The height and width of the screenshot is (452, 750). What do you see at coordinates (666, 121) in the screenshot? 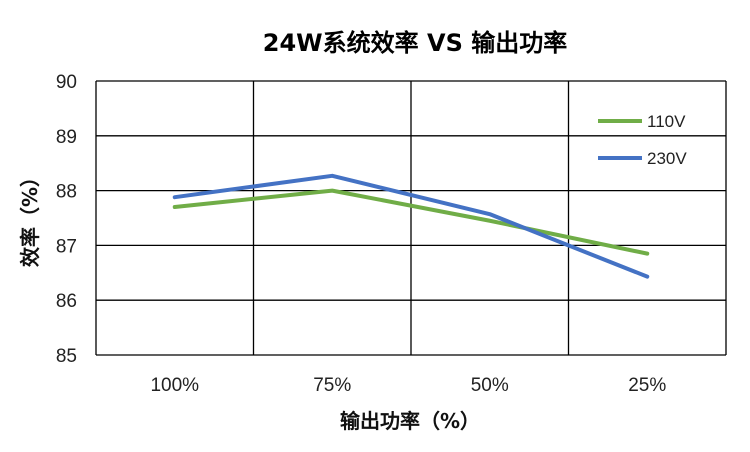
I see `legend-label-110v: 110V` at bounding box center [666, 121].